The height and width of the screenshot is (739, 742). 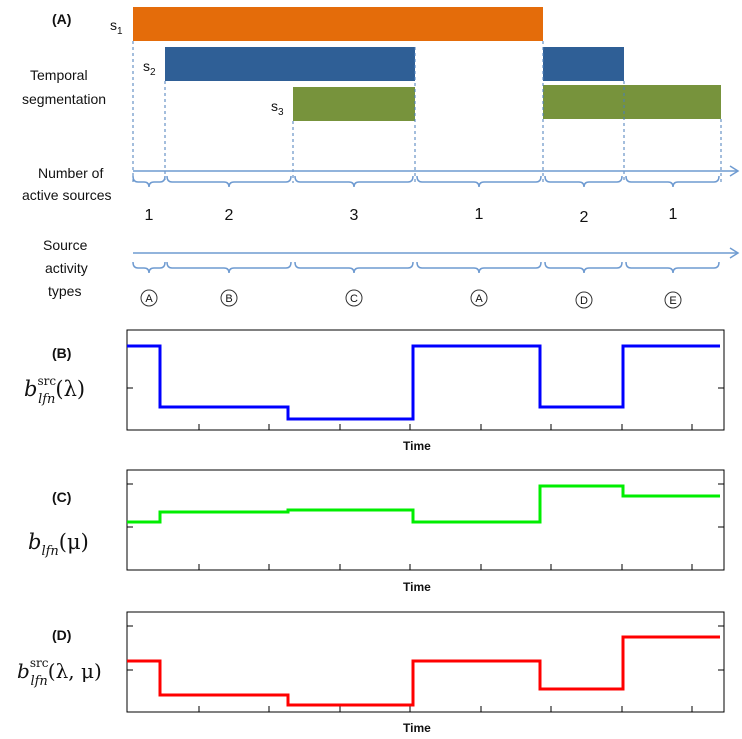 What do you see at coordinates (354, 104) in the screenshot?
I see `bar-s3-first` at bounding box center [354, 104].